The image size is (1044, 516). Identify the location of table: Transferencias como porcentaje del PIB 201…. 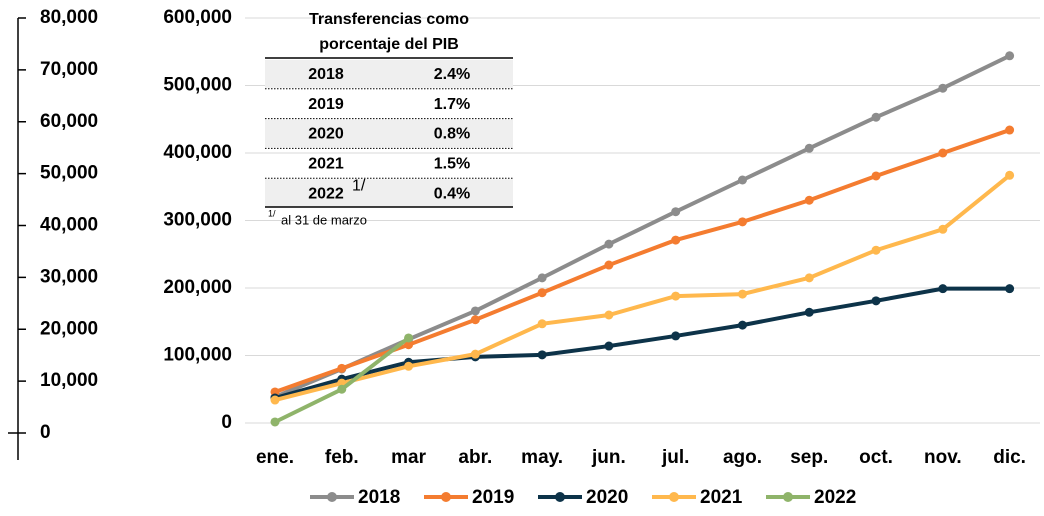
(389, 119).